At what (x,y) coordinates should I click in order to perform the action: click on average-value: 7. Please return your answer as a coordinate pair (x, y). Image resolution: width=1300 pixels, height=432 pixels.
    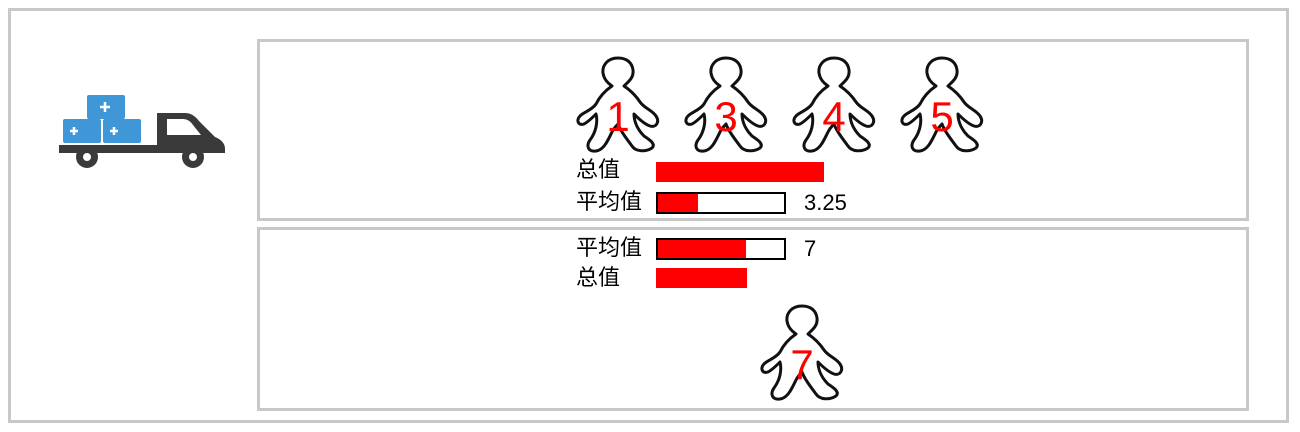
    Looking at the image, I should click on (810, 248).